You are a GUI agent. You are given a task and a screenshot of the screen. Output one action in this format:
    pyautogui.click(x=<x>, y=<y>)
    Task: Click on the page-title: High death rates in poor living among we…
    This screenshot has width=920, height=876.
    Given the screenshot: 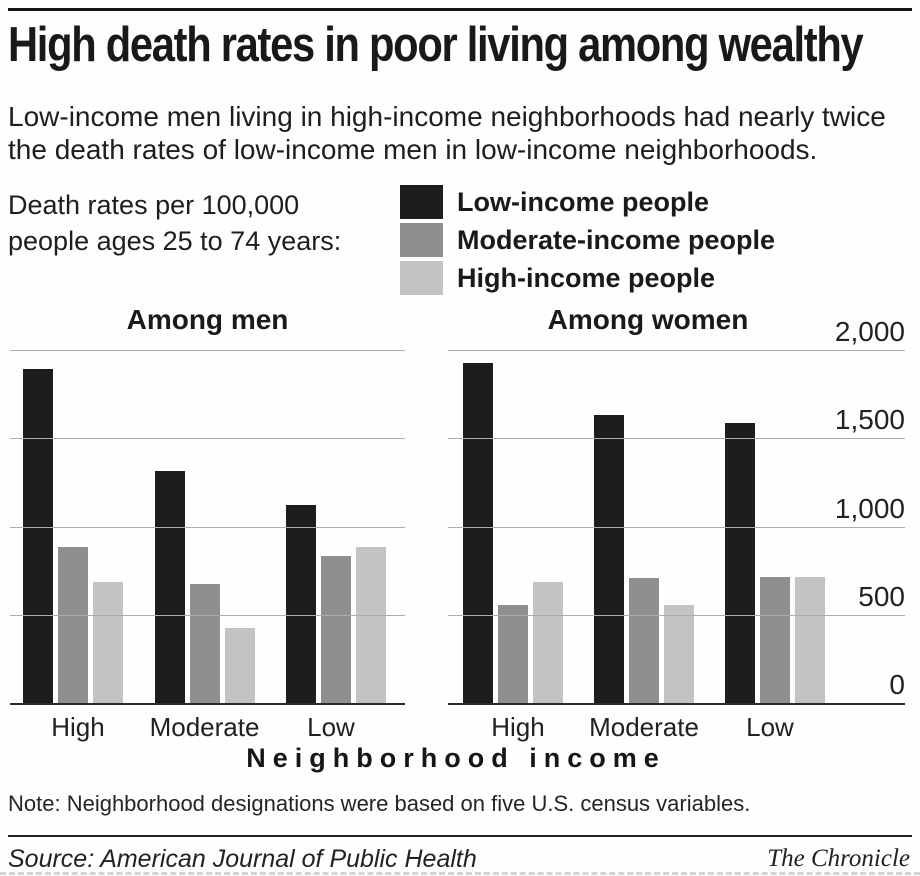 What is the action you would take?
    pyautogui.click(x=436, y=45)
    